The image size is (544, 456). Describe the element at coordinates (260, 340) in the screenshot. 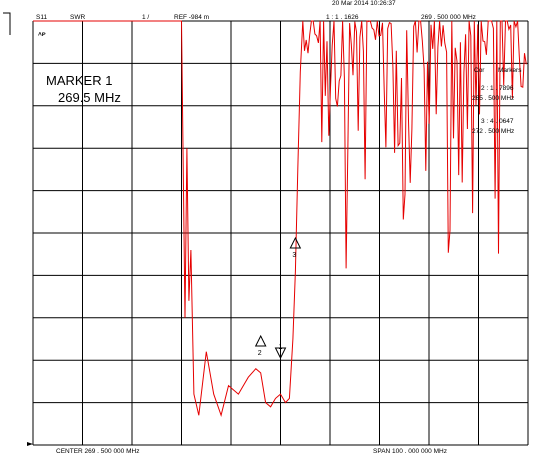

I see `marker-2-triangle` at that location.